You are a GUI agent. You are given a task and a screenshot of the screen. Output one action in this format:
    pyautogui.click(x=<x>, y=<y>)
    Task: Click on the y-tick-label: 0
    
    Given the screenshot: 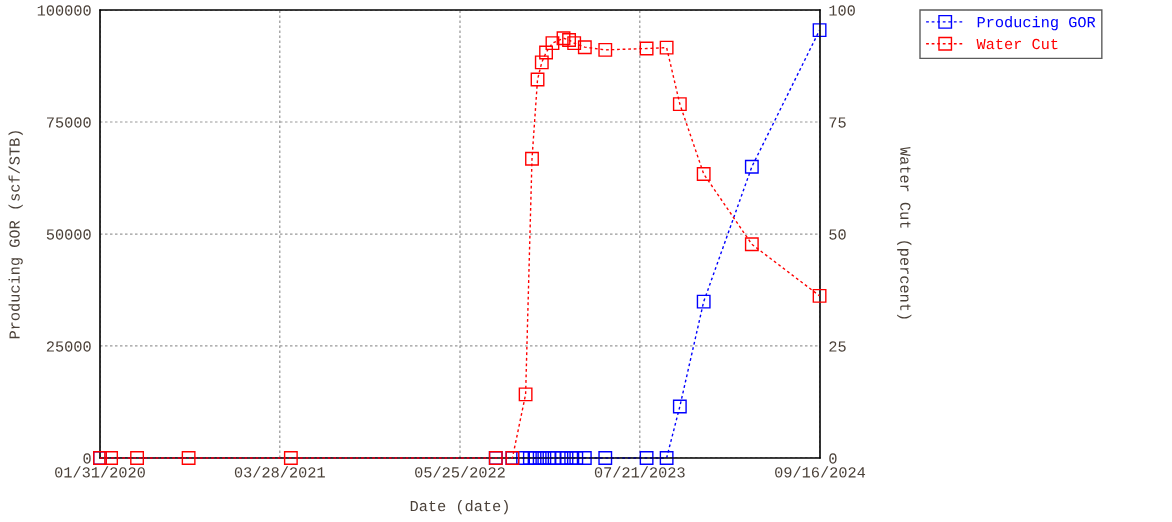 What is the action you would take?
    pyautogui.click(x=87, y=458)
    